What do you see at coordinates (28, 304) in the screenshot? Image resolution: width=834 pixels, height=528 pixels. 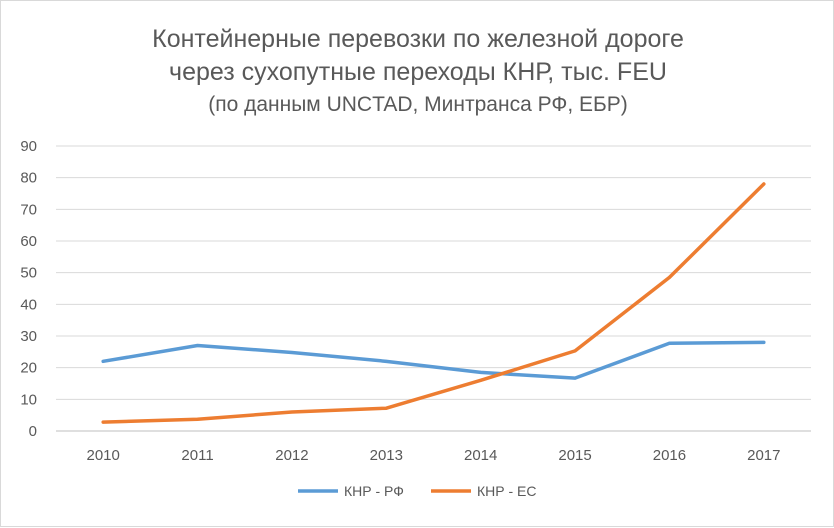 I see `y-tick-label: 40` at bounding box center [28, 304].